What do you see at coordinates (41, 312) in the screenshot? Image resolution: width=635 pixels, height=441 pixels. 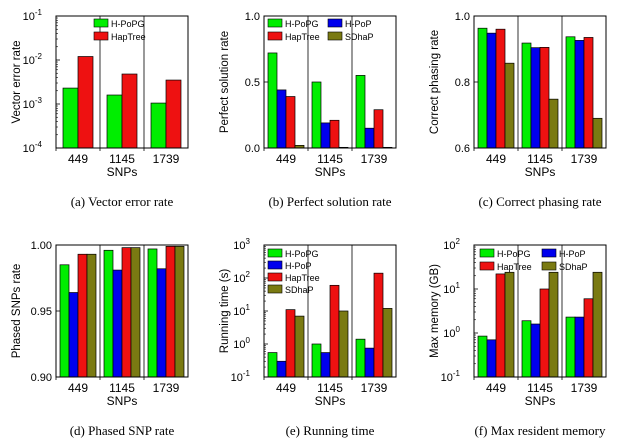 I see `y-tick-label: 0.95` at bounding box center [41, 312].